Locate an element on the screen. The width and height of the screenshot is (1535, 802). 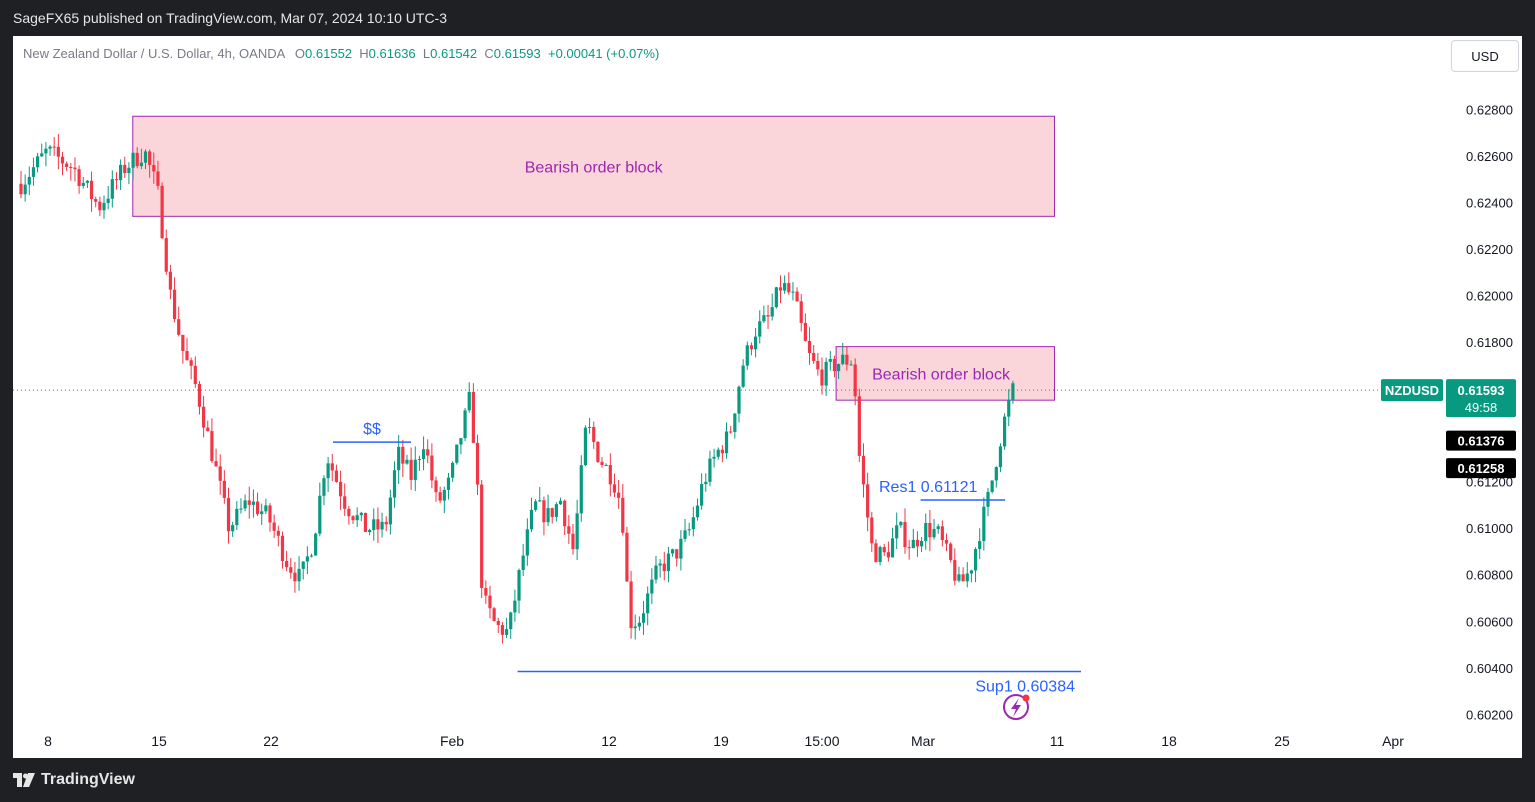
x-tick-label: 18 is located at coordinates (1169, 741).